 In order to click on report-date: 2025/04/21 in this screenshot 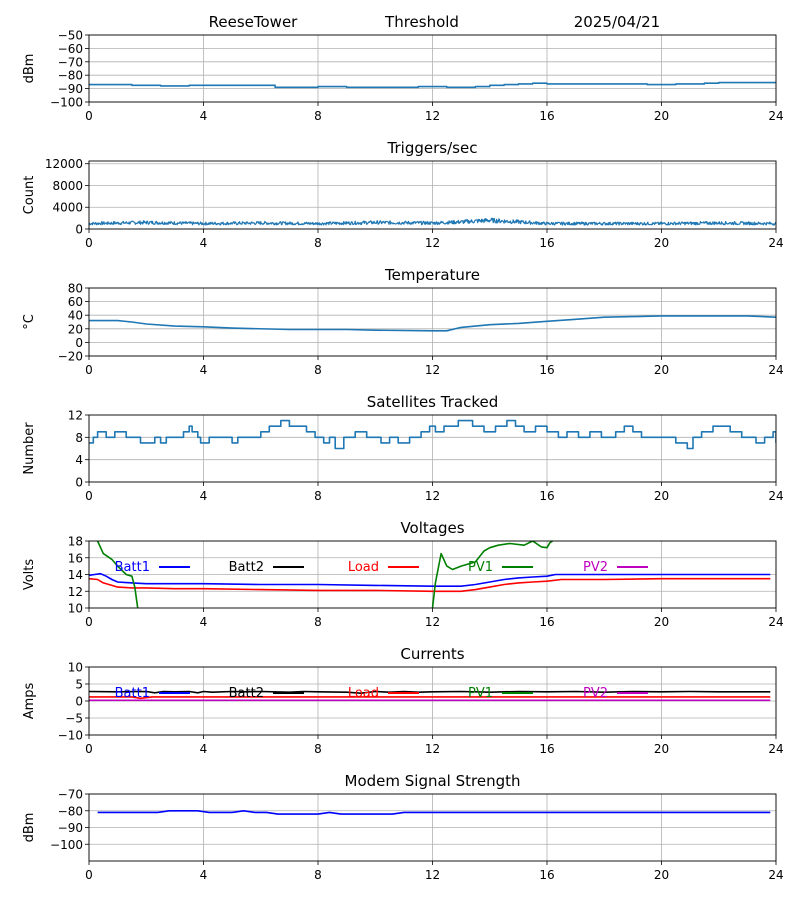, I will do `click(617, 22)`.